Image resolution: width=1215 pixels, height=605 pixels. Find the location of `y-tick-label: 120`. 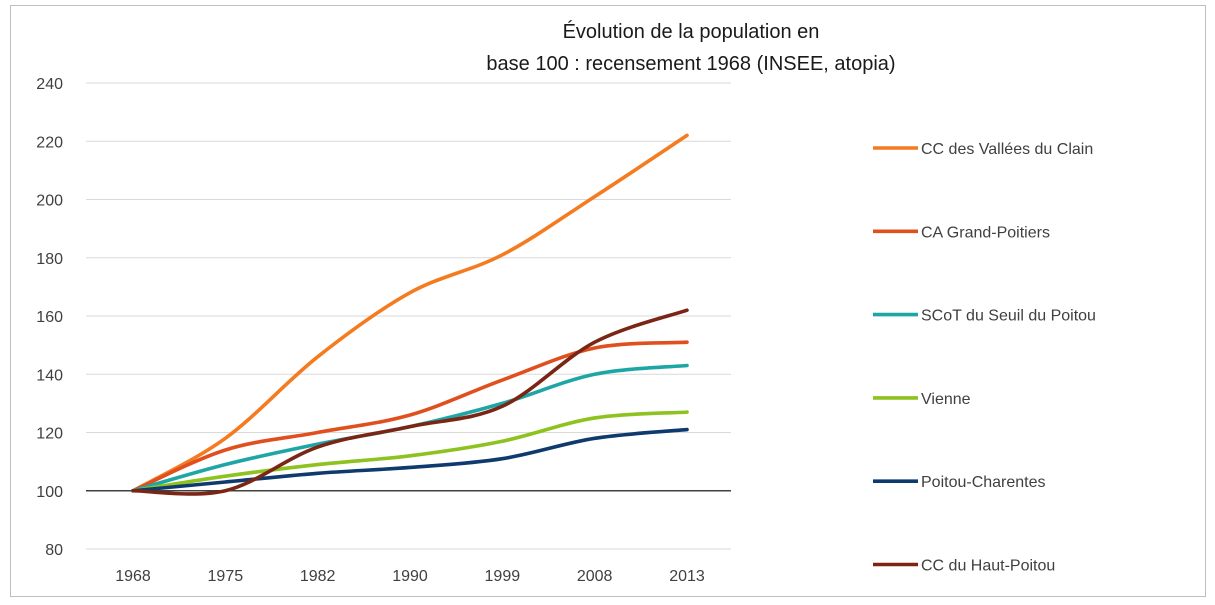

y-tick-label: 120 is located at coordinates (49, 434).